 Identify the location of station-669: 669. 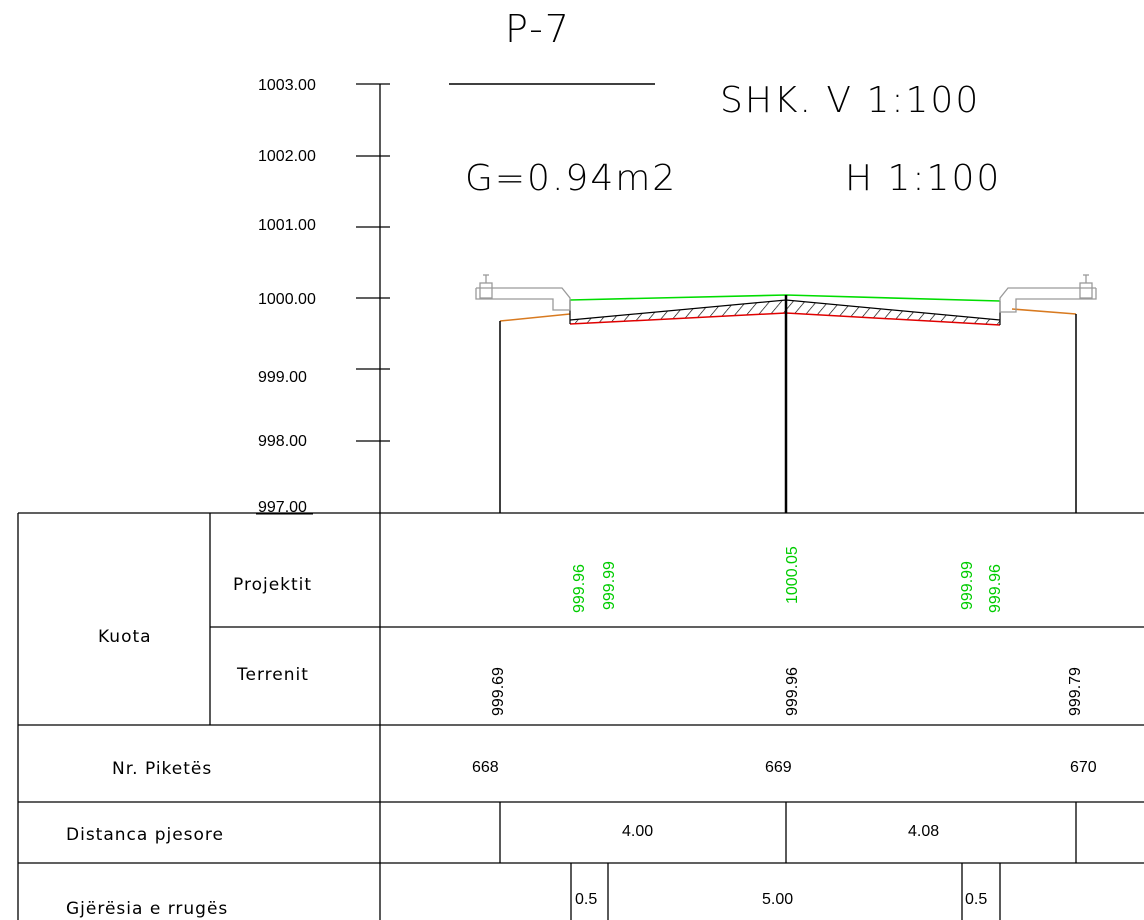
(778, 767).